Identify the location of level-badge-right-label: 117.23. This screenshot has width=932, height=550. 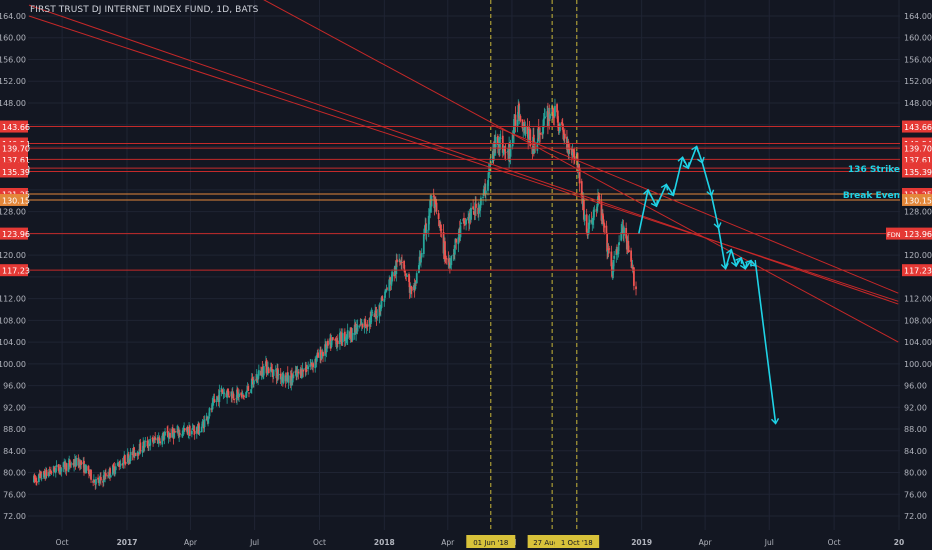
(918, 271).